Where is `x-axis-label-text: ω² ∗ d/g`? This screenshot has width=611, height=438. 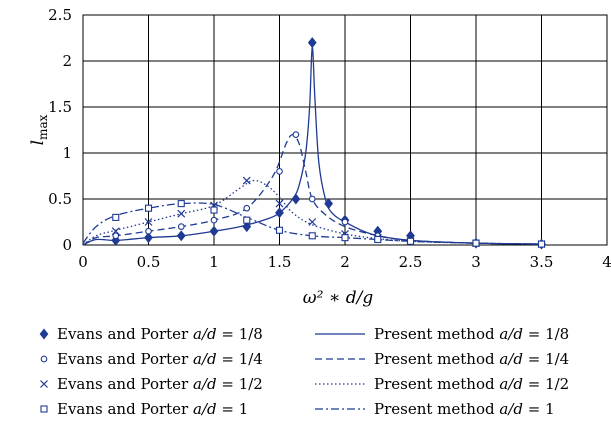
x-axis-label-text: ω² ∗ d/g is located at coordinates (338, 298).